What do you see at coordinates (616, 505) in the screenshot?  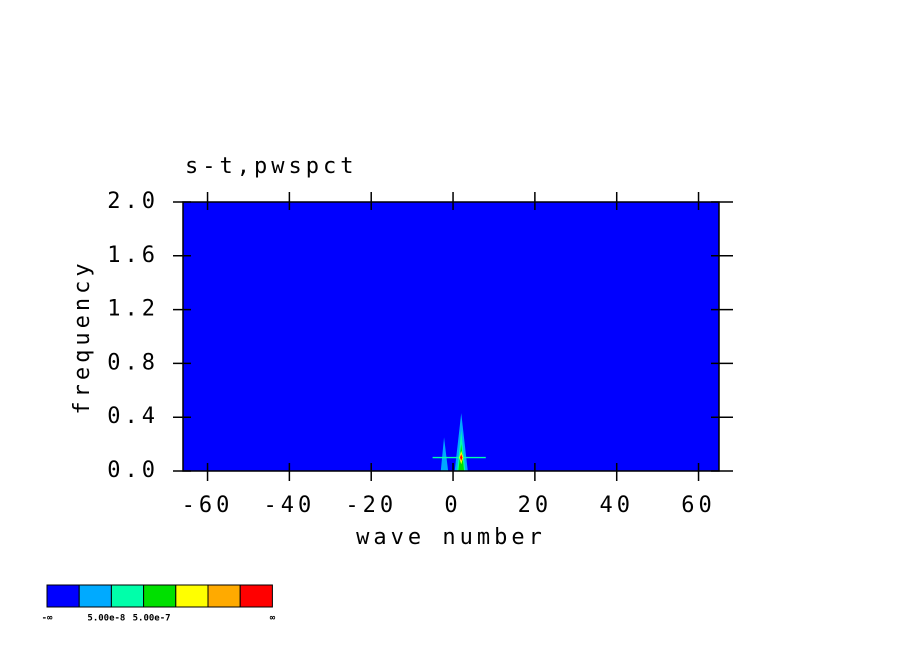 I see `x-tick-label: 40` at bounding box center [616, 505].